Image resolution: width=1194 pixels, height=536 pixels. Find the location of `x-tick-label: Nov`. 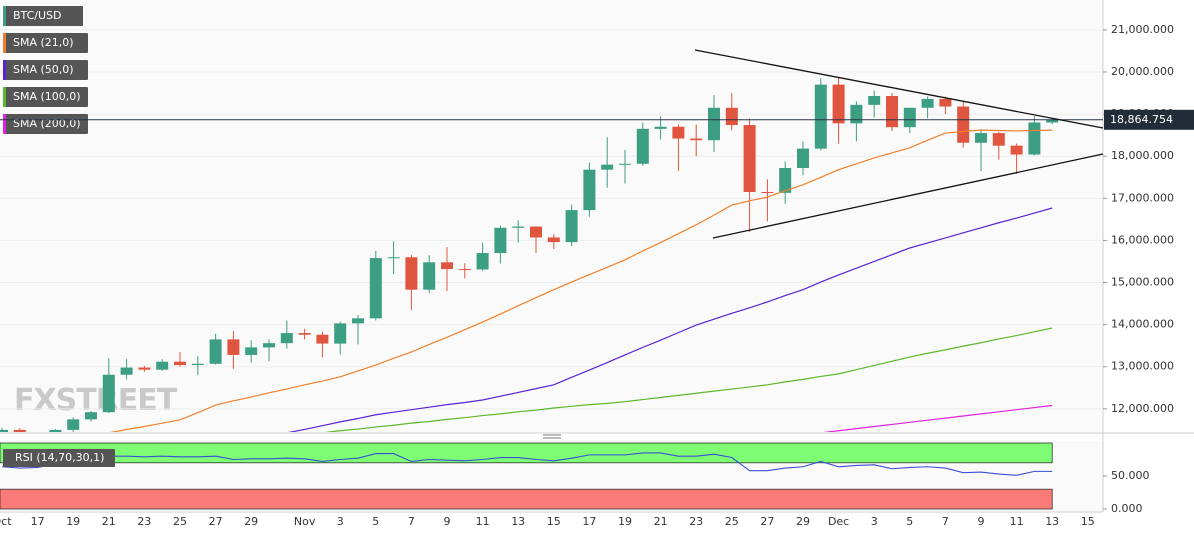

x-tick-label: Nov is located at coordinates (305, 521).